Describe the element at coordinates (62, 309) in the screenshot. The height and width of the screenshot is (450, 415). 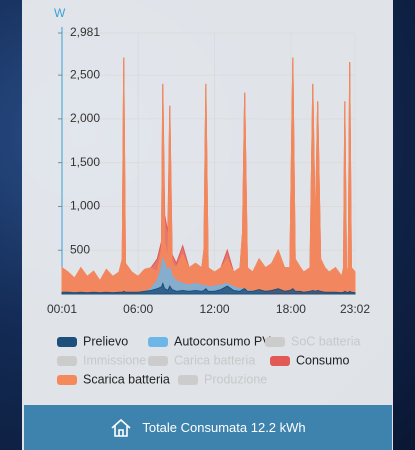
I see `x-tick-label: 00:01` at that location.